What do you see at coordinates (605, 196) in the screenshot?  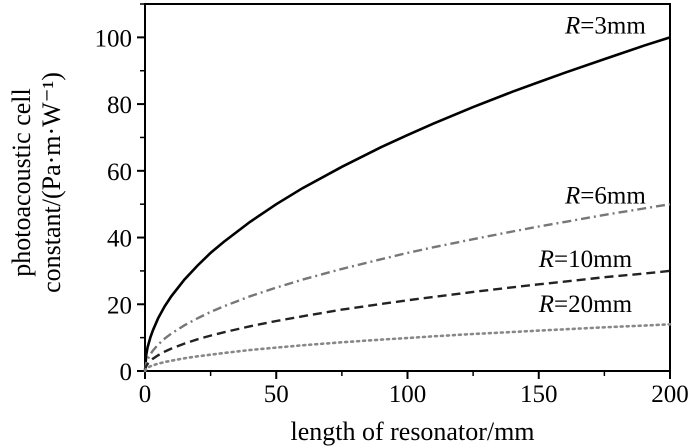 I see `series-label-r-6mm: R=6mm` at bounding box center [605, 196].